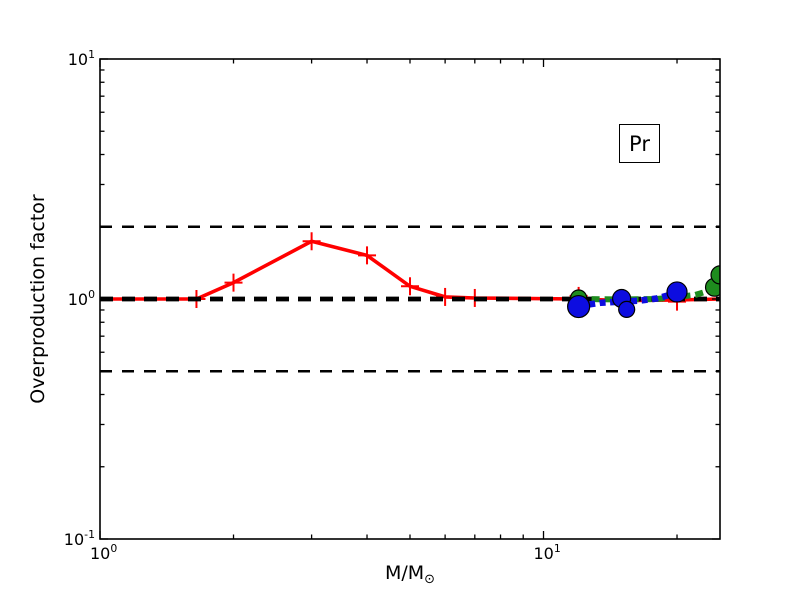 The width and height of the screenshot is (800, 600). I want to click on x-axis-label: M/M⊙, so click(410, 574).